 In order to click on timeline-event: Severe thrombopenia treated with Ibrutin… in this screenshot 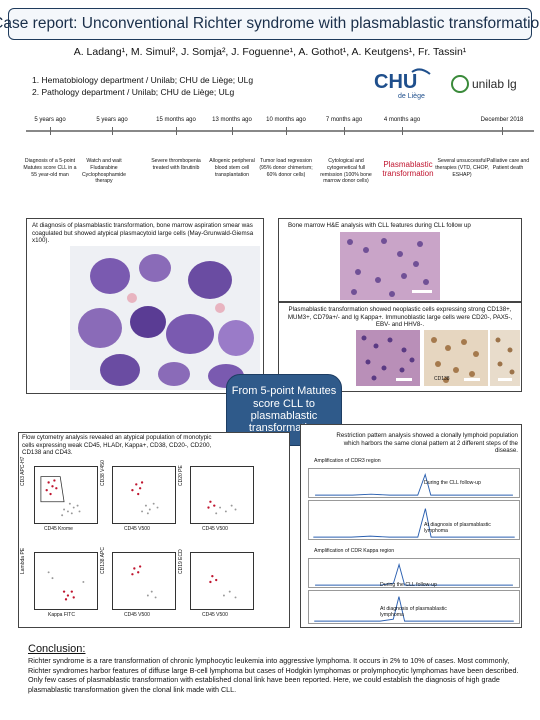, I will do `click(176, 164)`.